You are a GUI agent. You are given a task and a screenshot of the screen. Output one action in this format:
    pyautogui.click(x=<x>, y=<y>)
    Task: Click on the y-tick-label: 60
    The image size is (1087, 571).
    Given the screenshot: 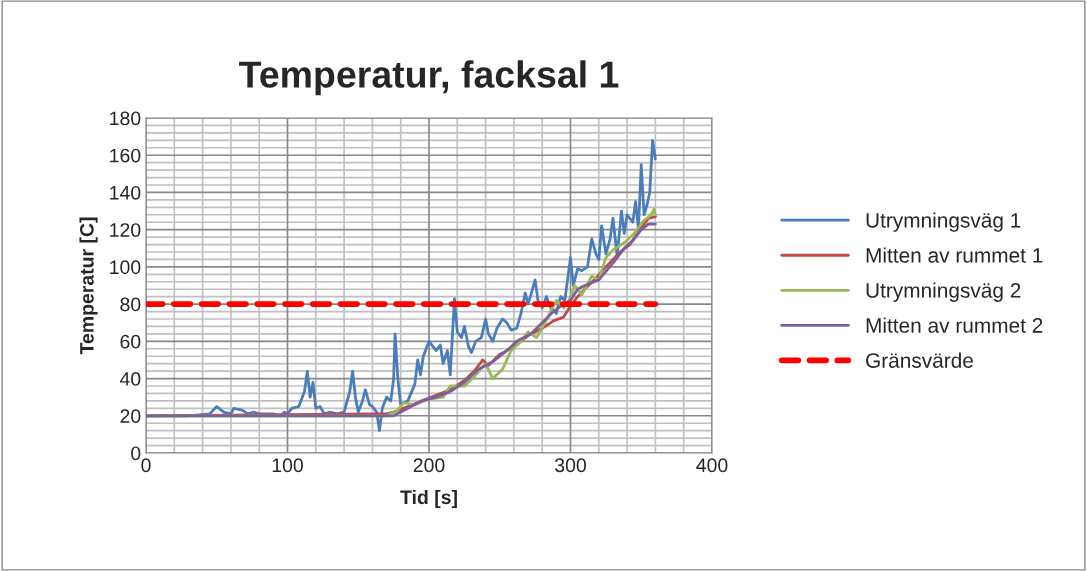 What is the action you would take?
    pyautogui.click(x=130, y=341)
    